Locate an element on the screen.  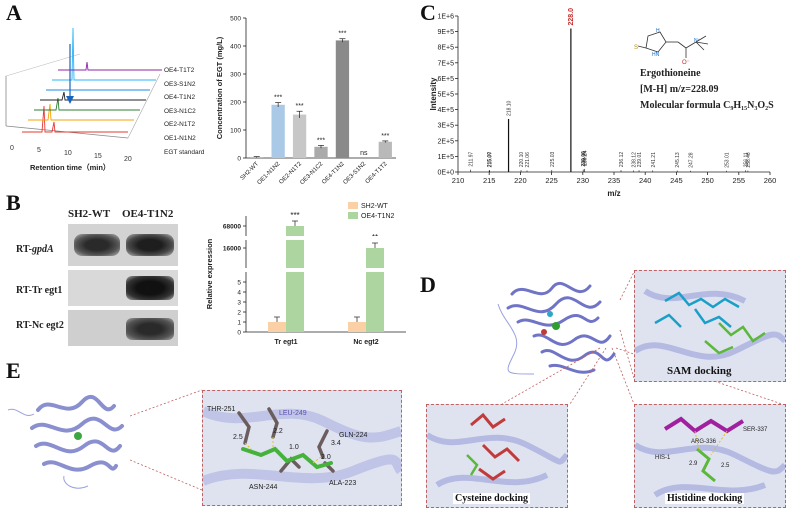
y-tick-label: 4 is located at coordinates (239, 293).